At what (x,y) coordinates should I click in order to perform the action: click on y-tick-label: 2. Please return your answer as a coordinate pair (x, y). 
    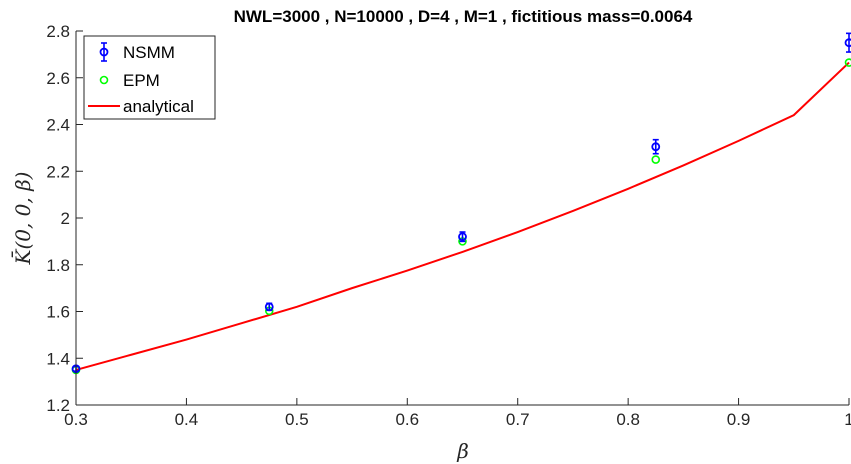
    Looking at the image, I should click on (65, 218).